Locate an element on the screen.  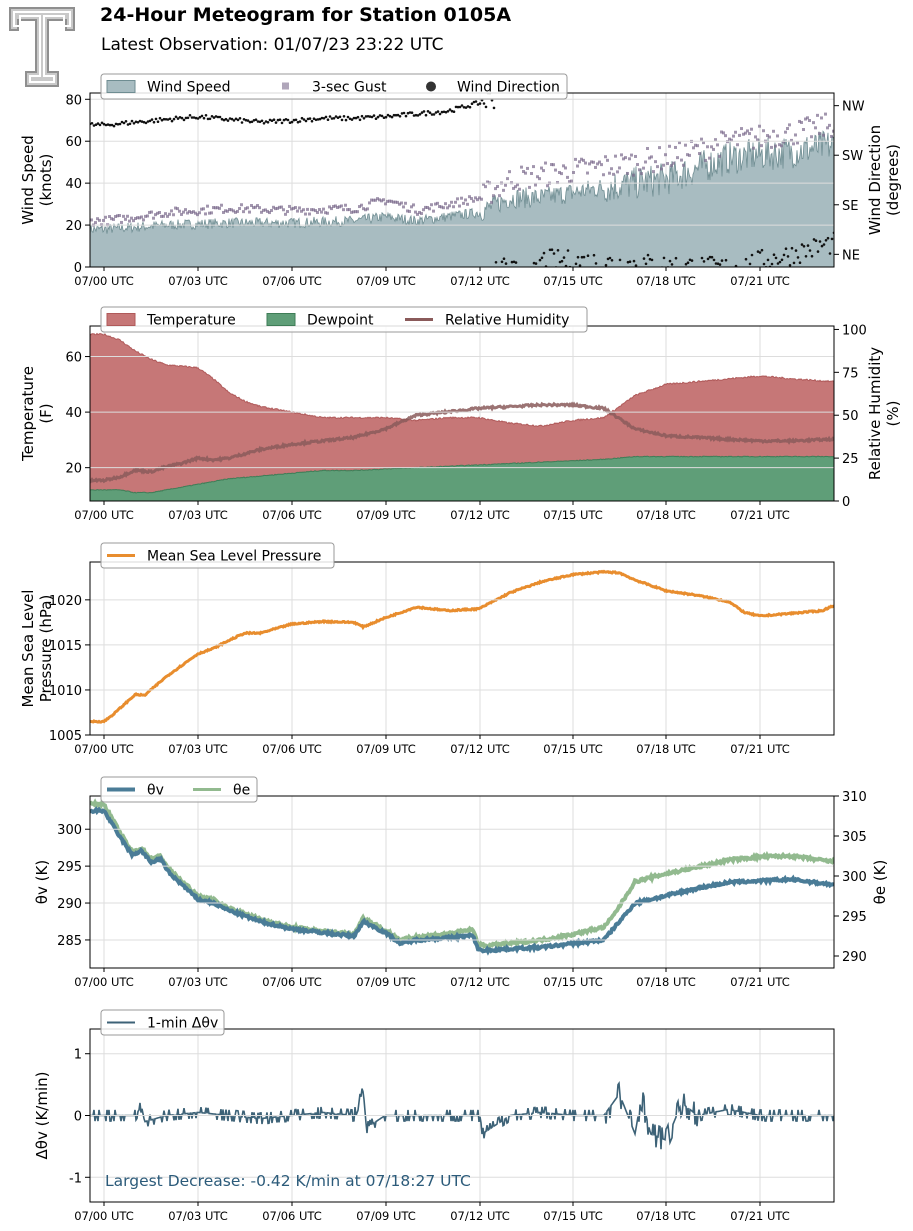
y-axis-label: Temperature is located at coordinates (28, 414).